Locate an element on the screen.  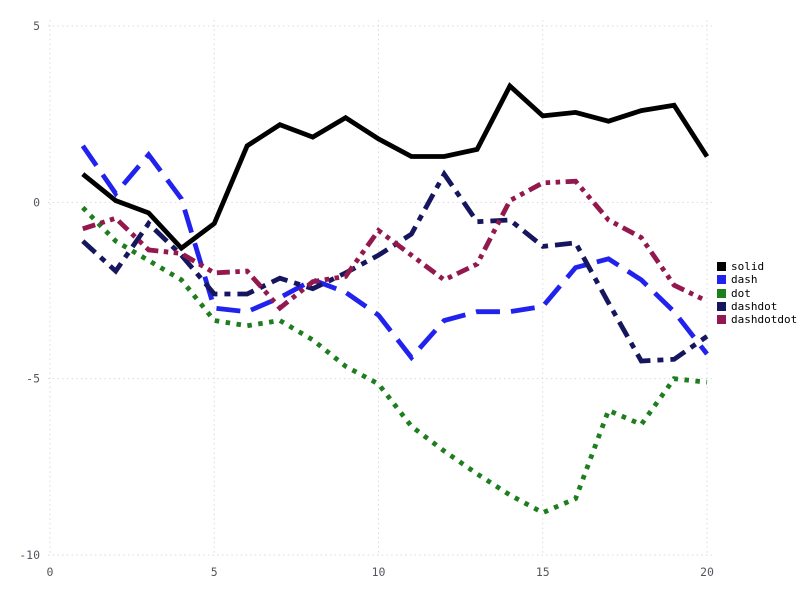
x-tick-label: 0 is located at coordinates (50, 572).